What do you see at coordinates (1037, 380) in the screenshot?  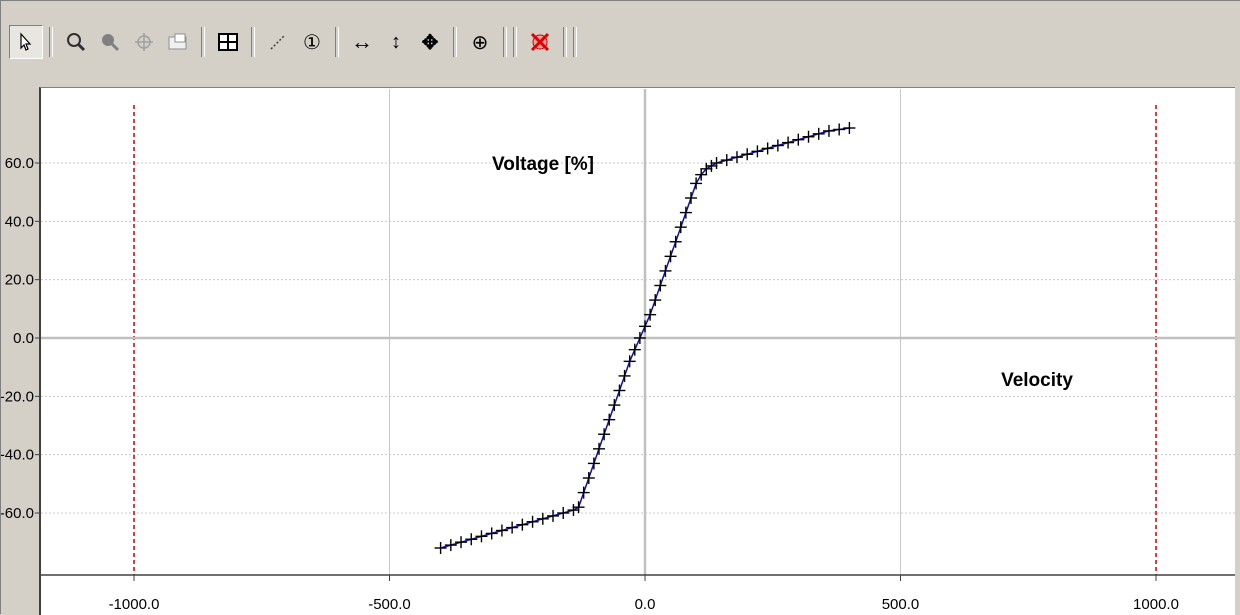 I see `x-axis-label: Velocity` at bounding box center [1037, 380].